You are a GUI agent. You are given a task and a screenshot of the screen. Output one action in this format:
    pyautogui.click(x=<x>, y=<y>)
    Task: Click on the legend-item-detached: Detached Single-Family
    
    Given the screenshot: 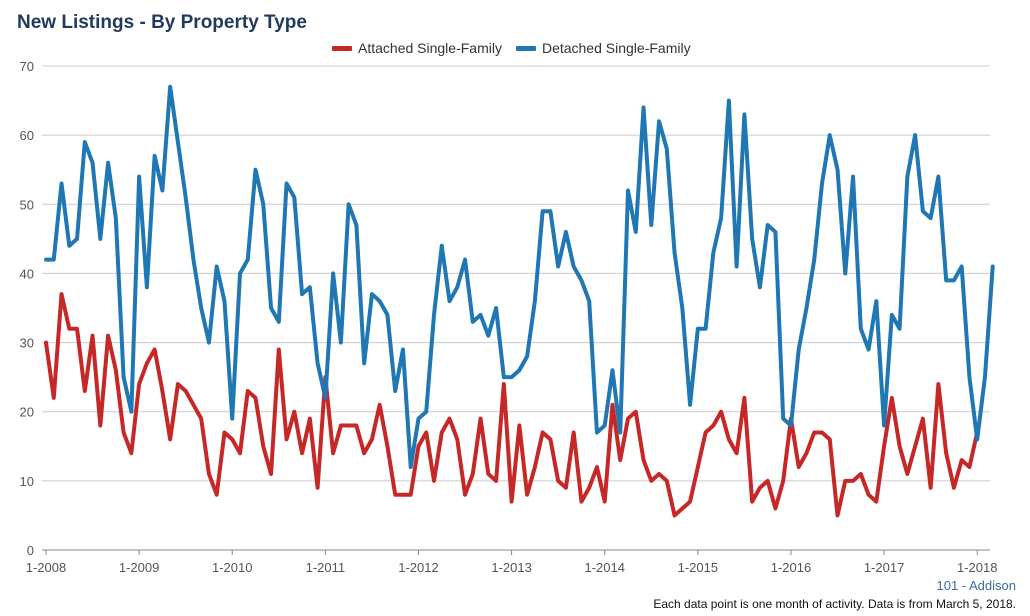 What is the action you would take?
    pyautogui.click(x=603, y=48)
    